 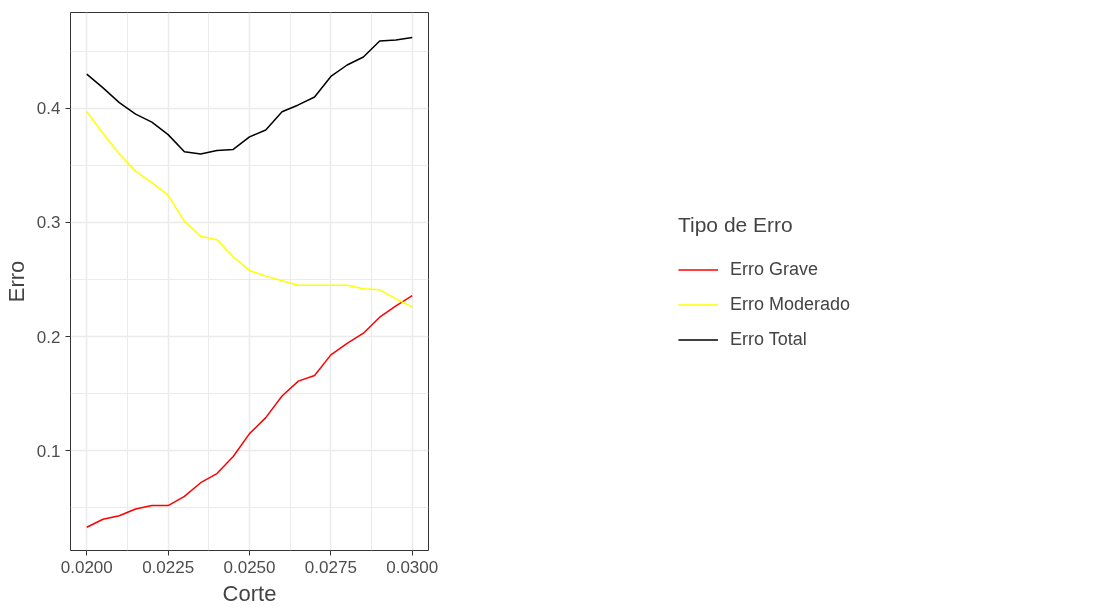 What do you see at coordinates (16, 281) in the screenshot?
I see `y-axis-title: Erro` at bounding box center [16, 281].